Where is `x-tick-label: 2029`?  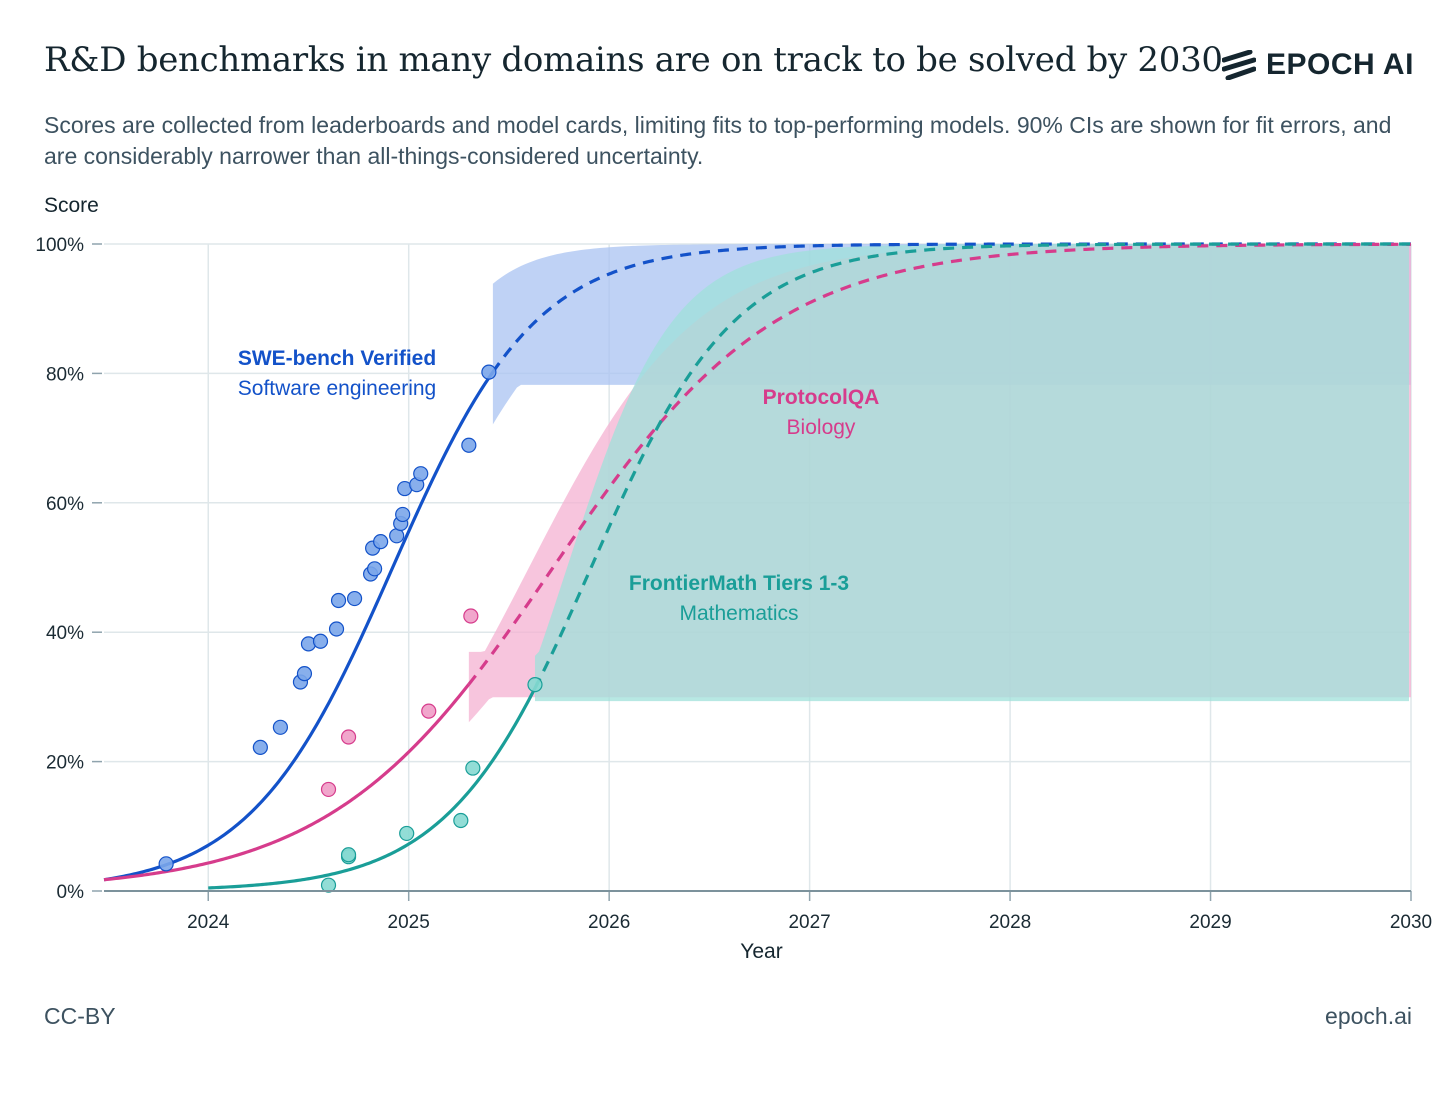
x-tick-label: 2029 is located at coordinates (1210, 922).